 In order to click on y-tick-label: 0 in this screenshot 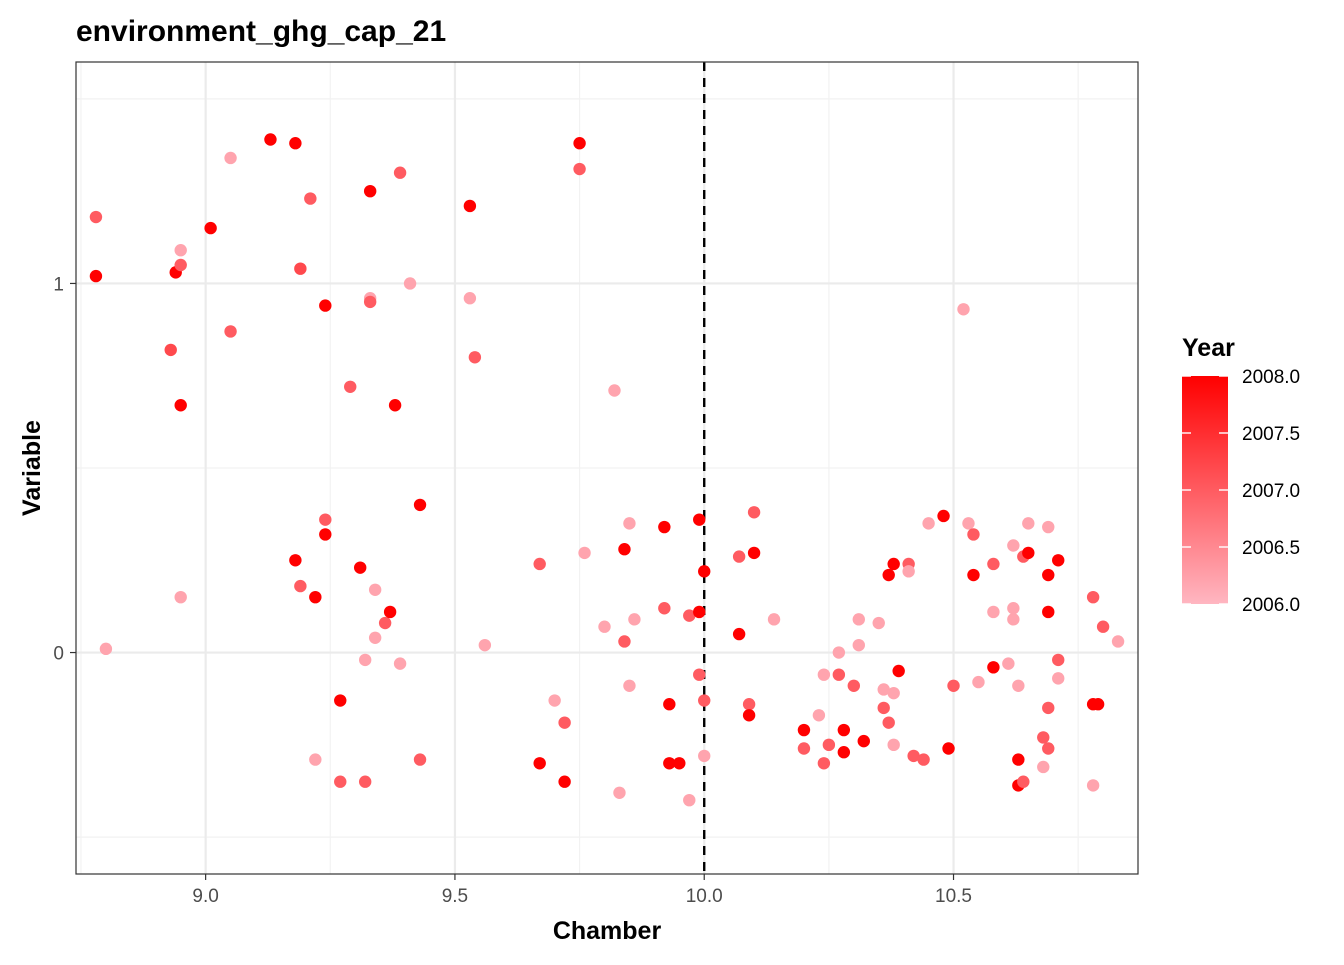, I will do `click(58, 654)`.